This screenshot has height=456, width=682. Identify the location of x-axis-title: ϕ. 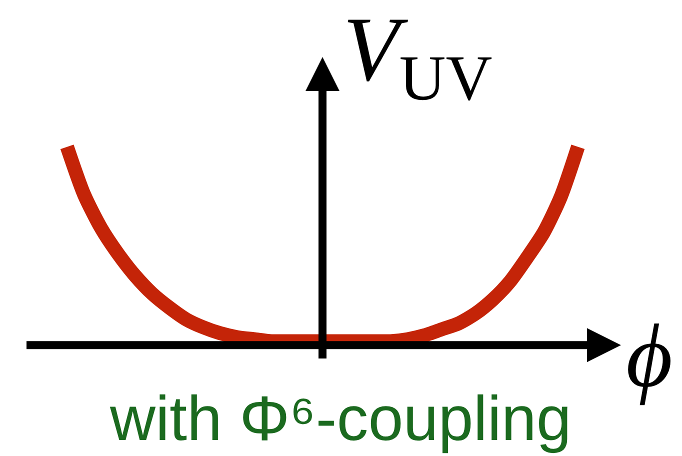
(649, 356).